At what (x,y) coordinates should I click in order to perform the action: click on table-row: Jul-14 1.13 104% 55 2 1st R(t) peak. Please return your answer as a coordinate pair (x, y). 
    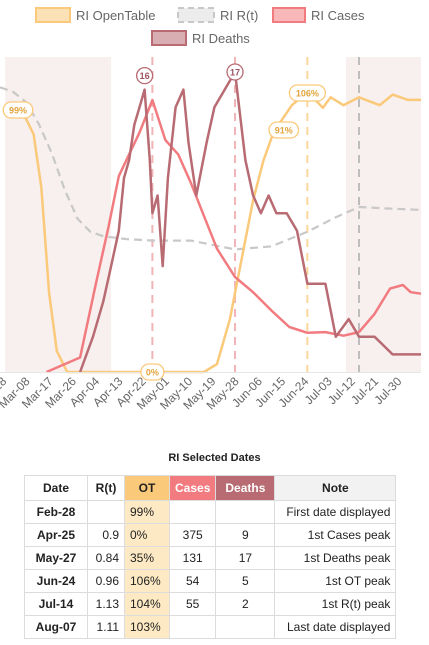
    Looking at the image, I should click on (210, 604).